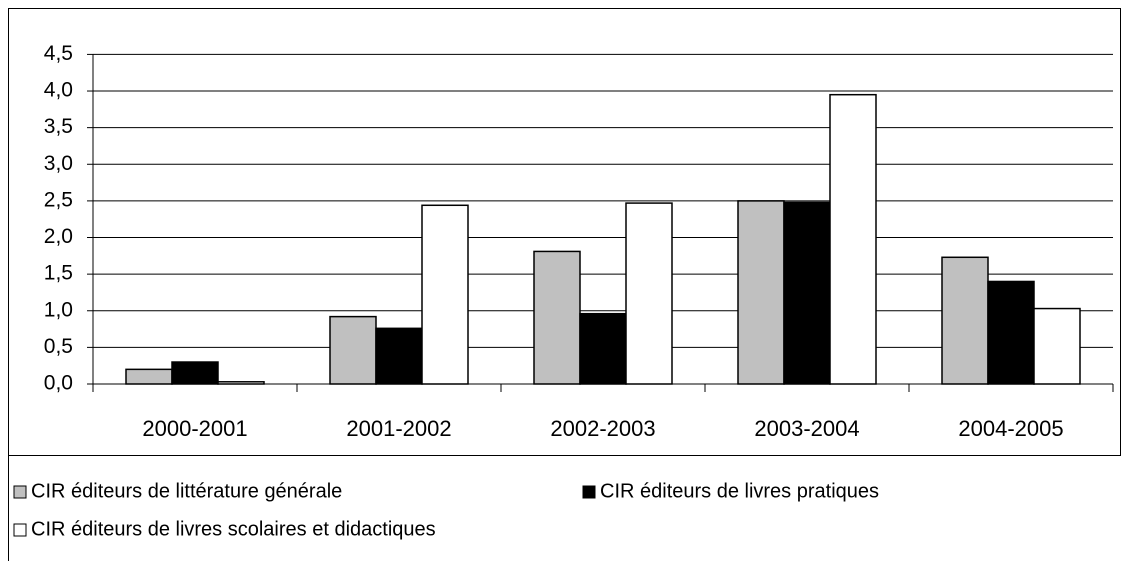 This screenshot has height=561, width=1123. What do you see at coordinates (1010, 428) in the screenshot?
I see `x-tick-label: 2004-2005` at bounding box center [1010, 428].